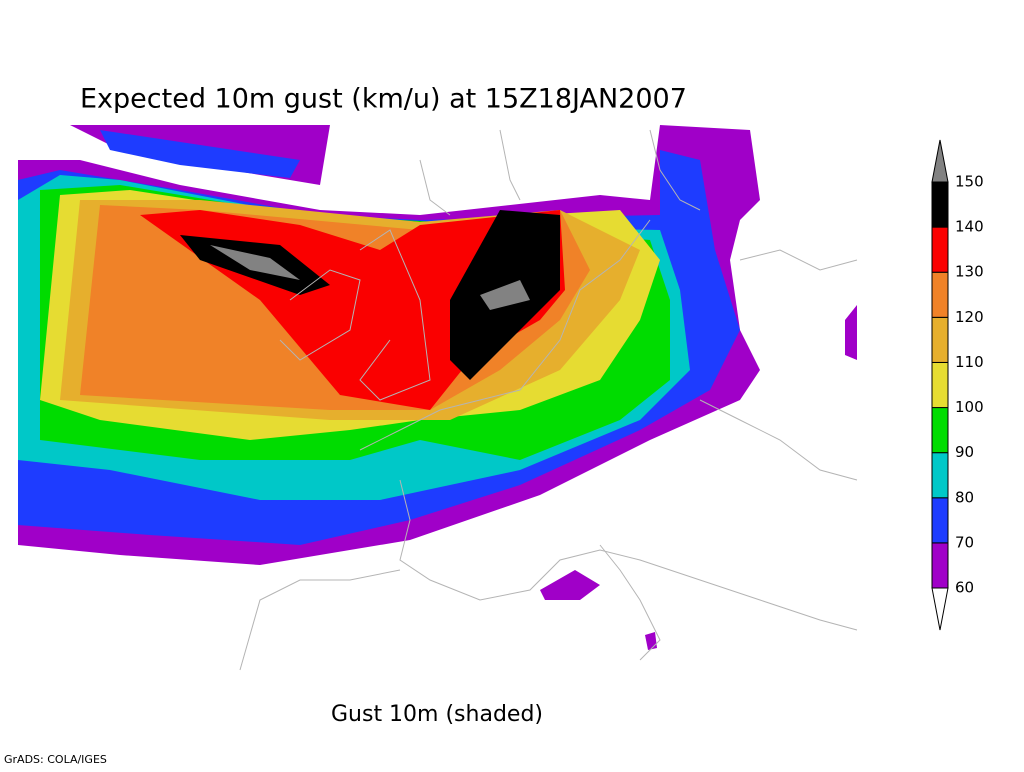 The height and width of the screenshot is (772, 1024). What do you see at coordinates (964, 588) in the screenshot?
I see `colorbar-label: 60` at bounding box center [964, 588].